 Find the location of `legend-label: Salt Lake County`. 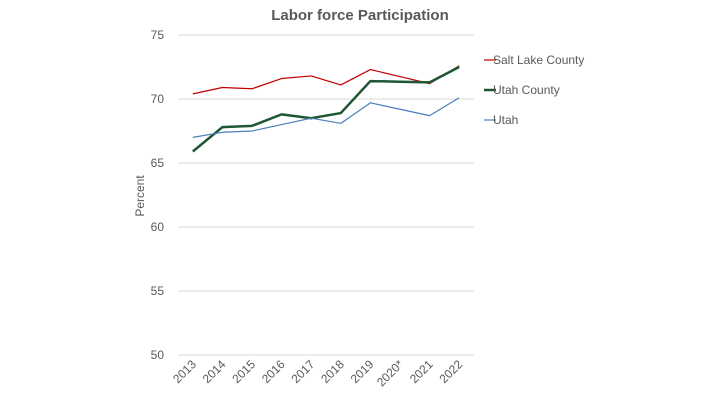

legend-label: Salt Lake County is located at coordinates (538, 60).